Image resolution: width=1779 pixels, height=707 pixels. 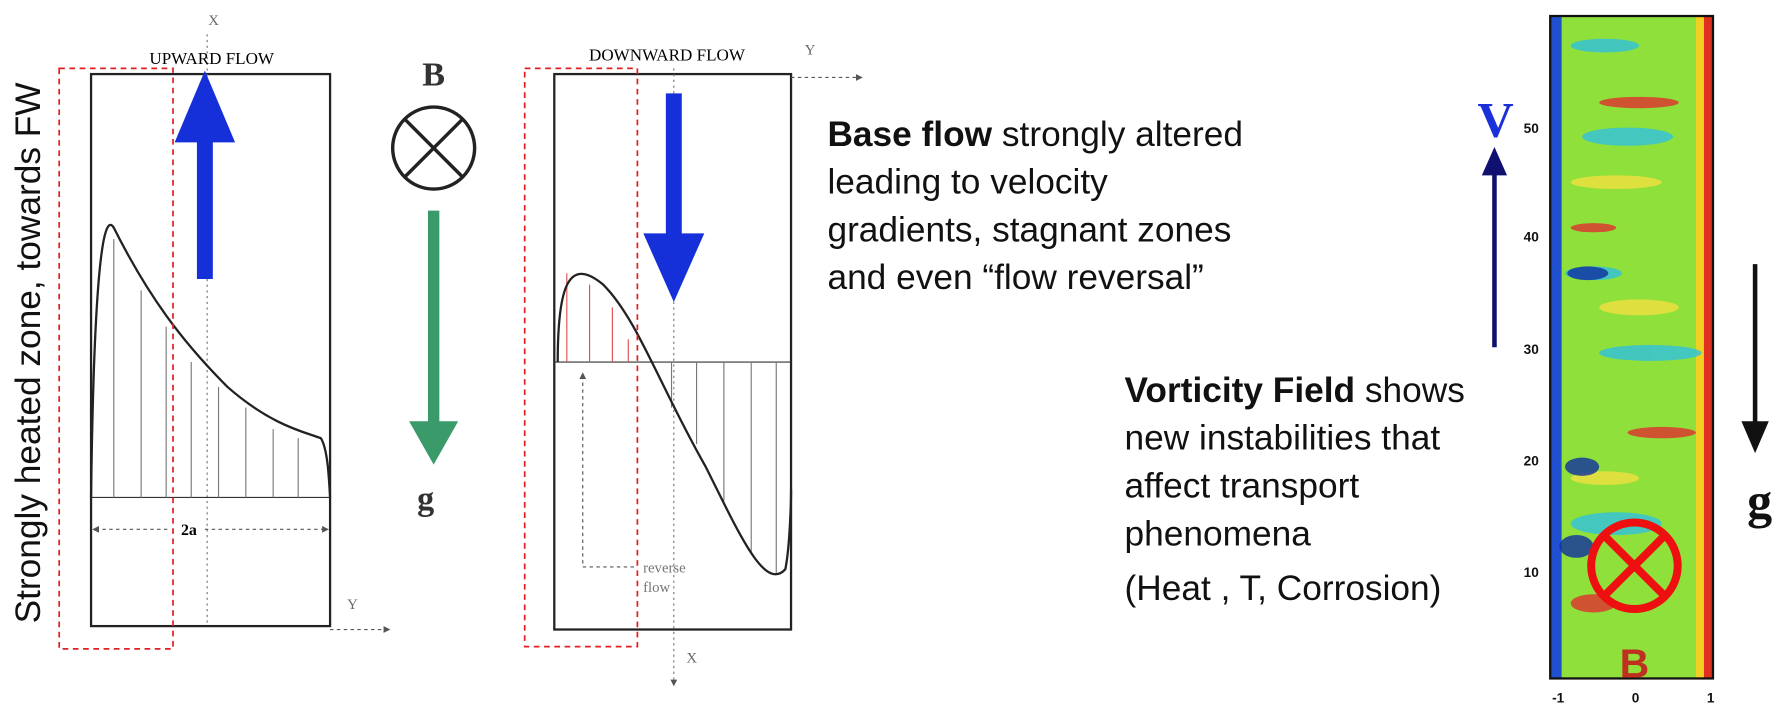 What do you see at coordinates (433, 287) in the screenshot?
I see `field-symbols: B g` at bounding box center [433, 287].